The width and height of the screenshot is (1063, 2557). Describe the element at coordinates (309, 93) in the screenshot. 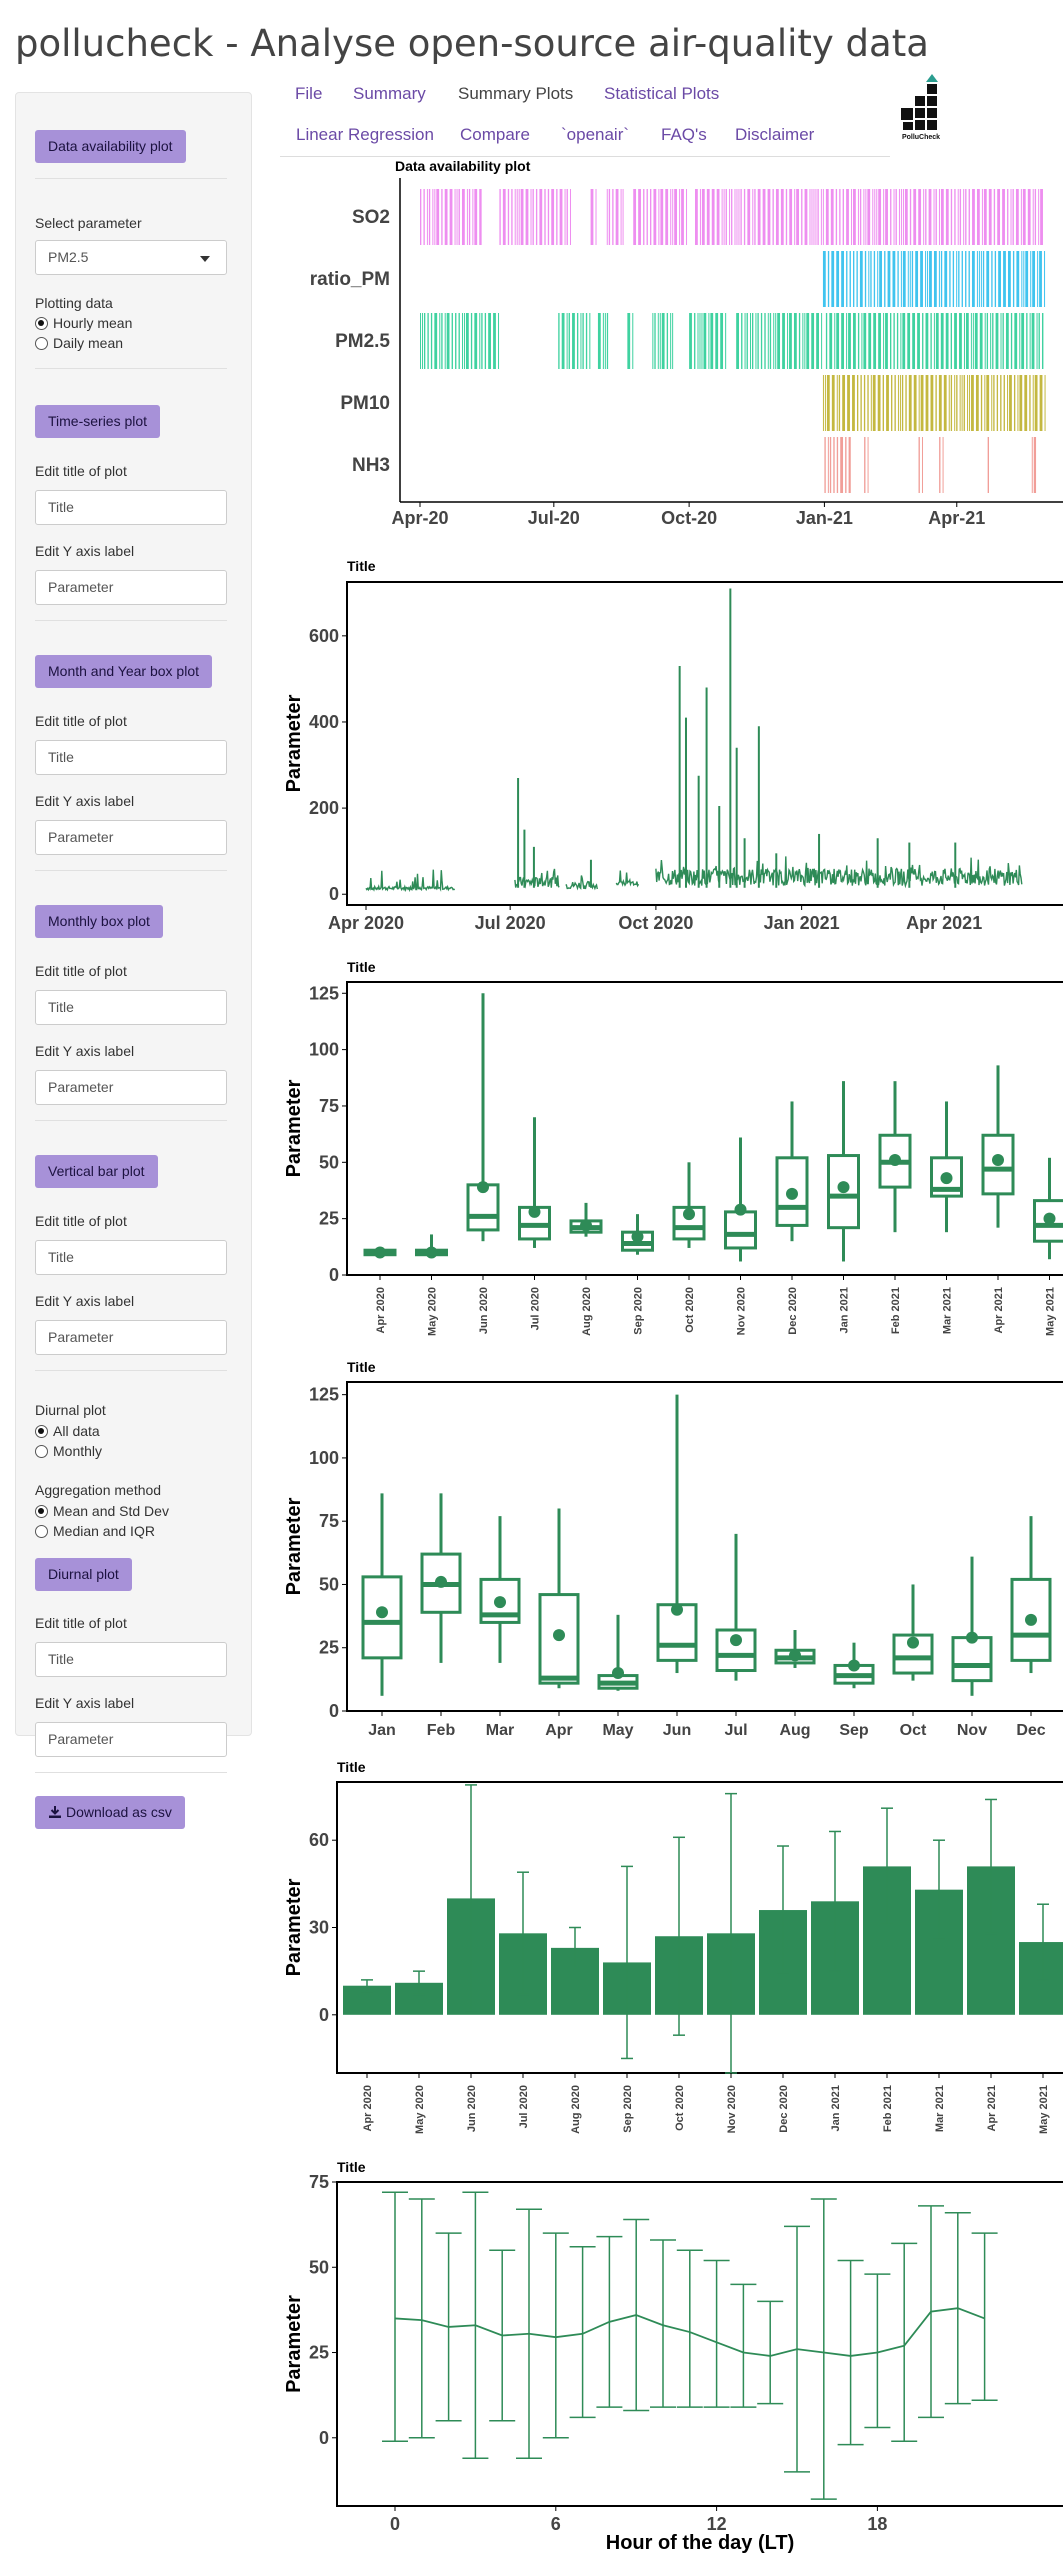

I see `tab-file: File` at that location.